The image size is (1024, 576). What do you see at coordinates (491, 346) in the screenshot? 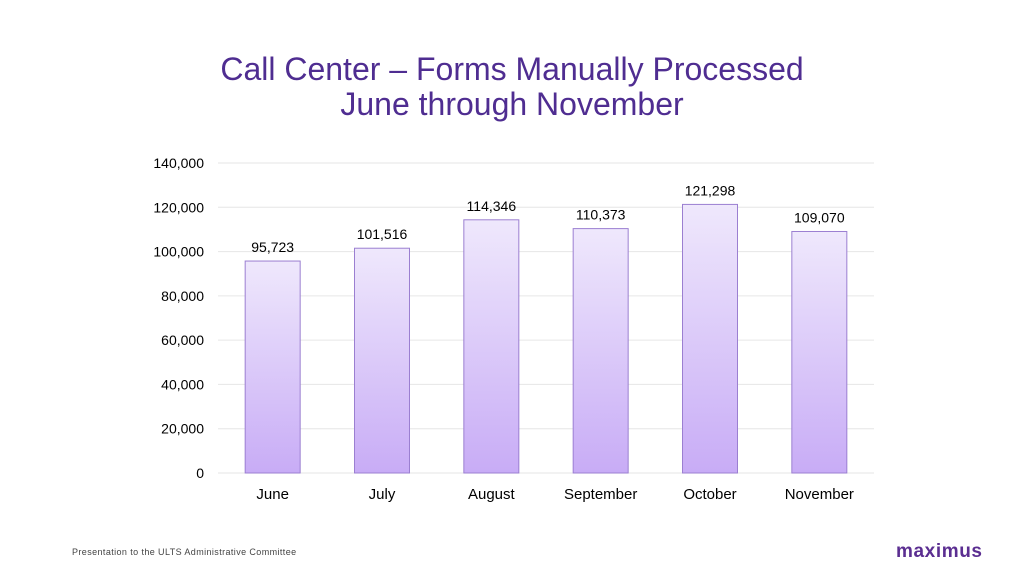
I see `bar-august` at bounding box center [491, 346].